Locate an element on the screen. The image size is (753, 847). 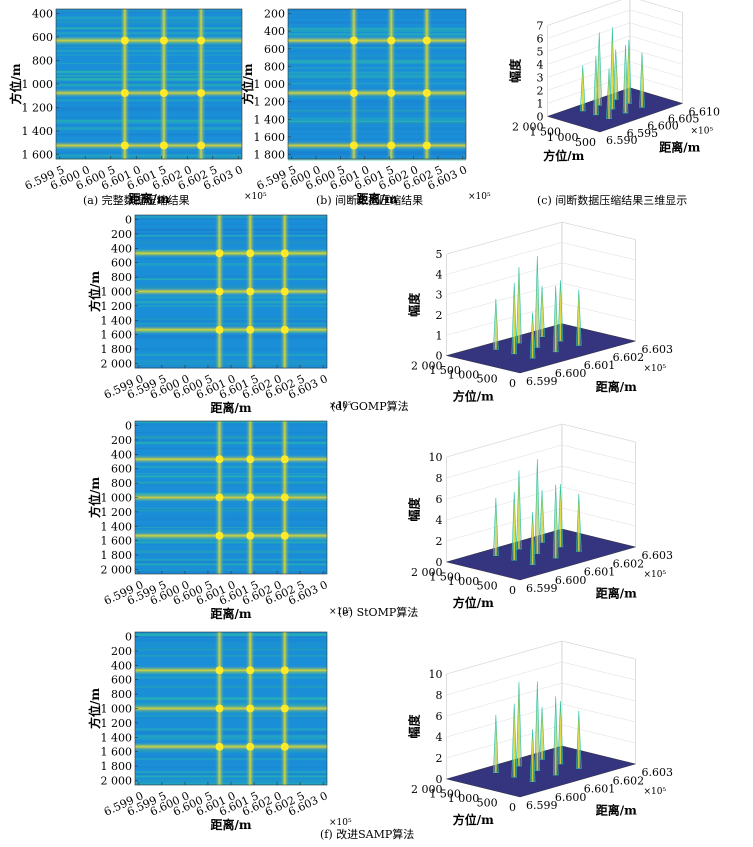
z-tick-label: 7 is located at coordinates (540, 25).